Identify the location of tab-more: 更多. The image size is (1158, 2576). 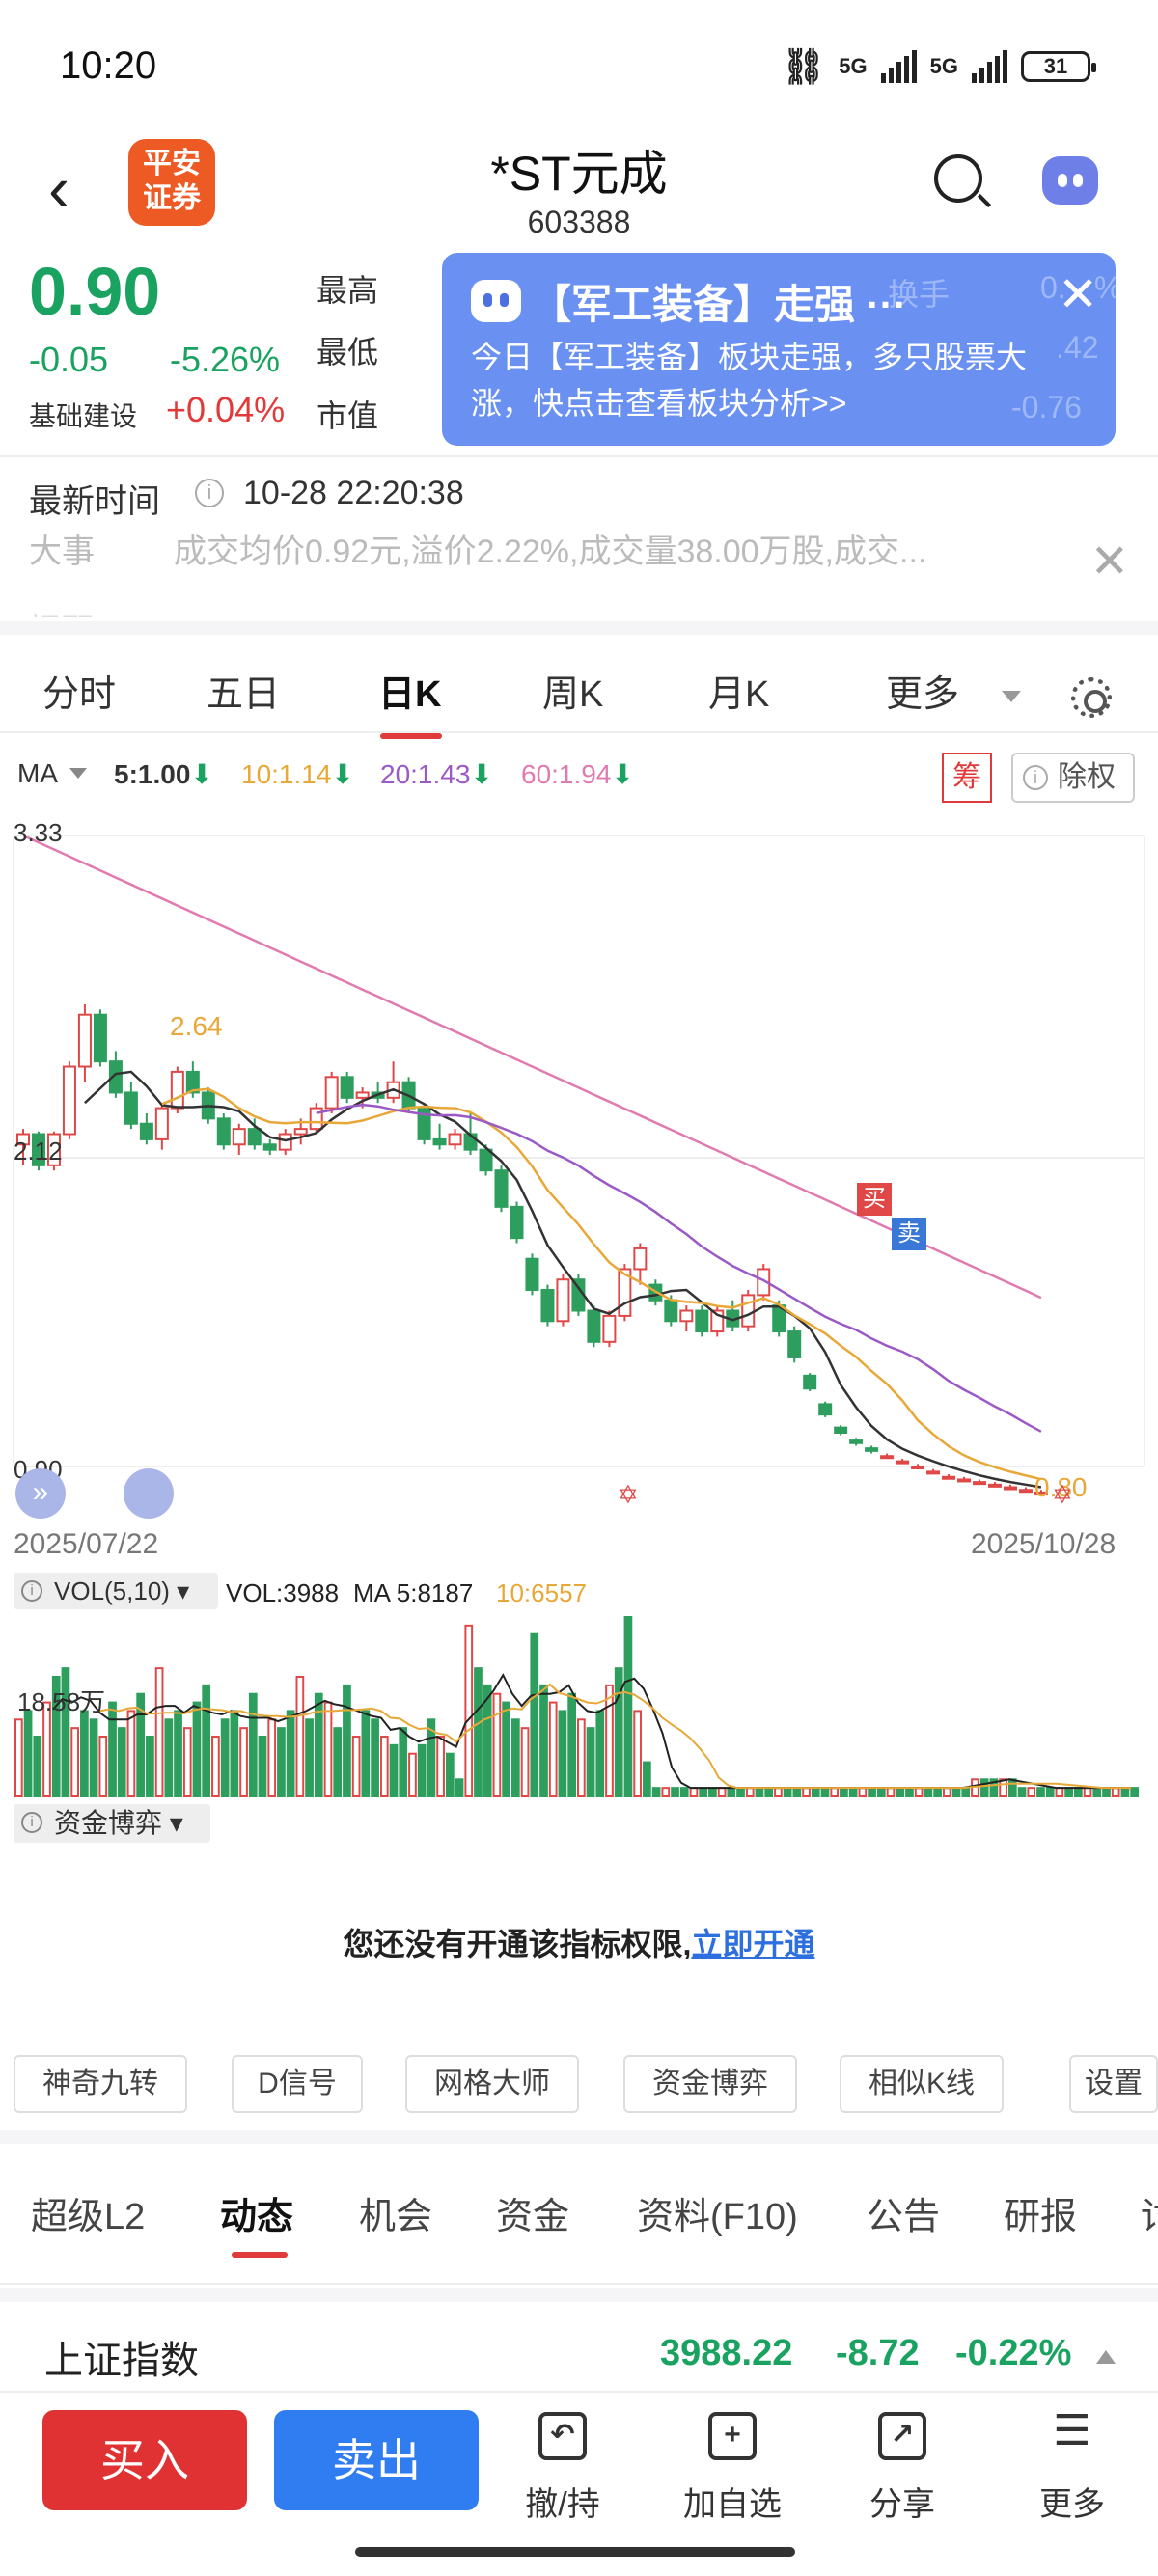
(923, 695).